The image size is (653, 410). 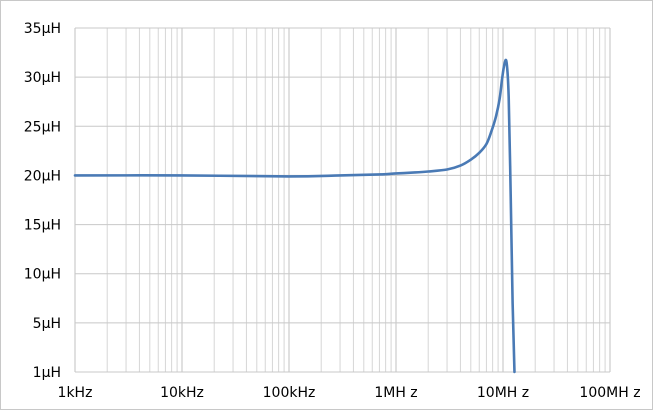 I want to click on x-axis-tick-labels: 1kHz 10kHz 100kHz 1MH z 10MH z 100MH z, so click(x=349, y=393).